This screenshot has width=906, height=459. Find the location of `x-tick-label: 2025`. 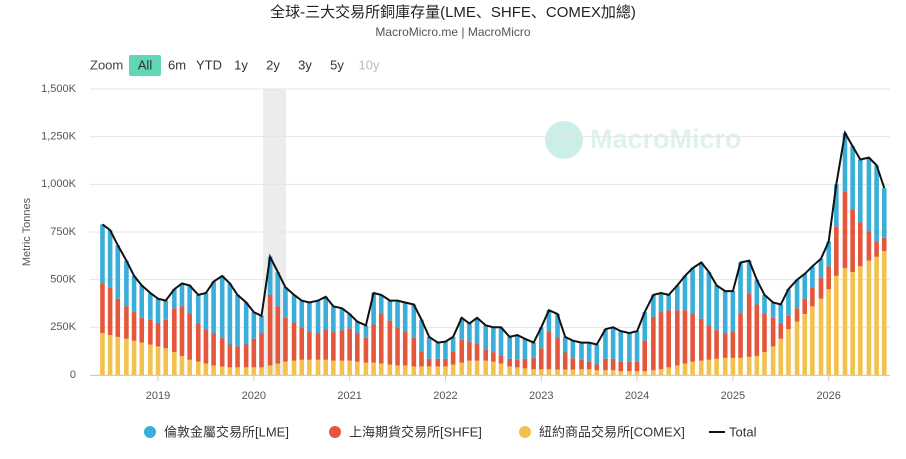

x-tick-label: 2025 is located at coordinates (733, 396).